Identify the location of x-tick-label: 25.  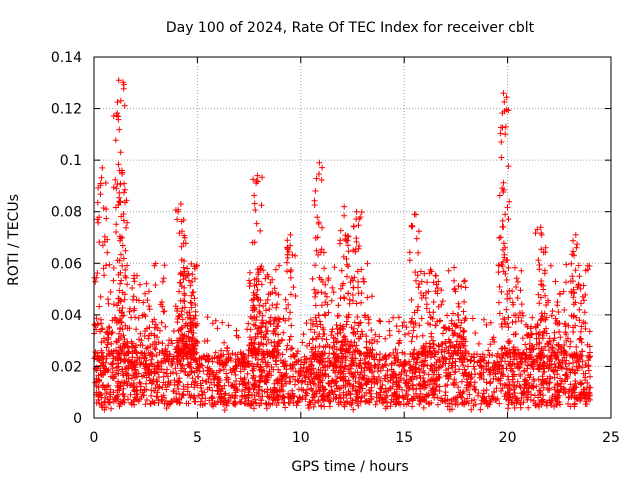
(611, 438).